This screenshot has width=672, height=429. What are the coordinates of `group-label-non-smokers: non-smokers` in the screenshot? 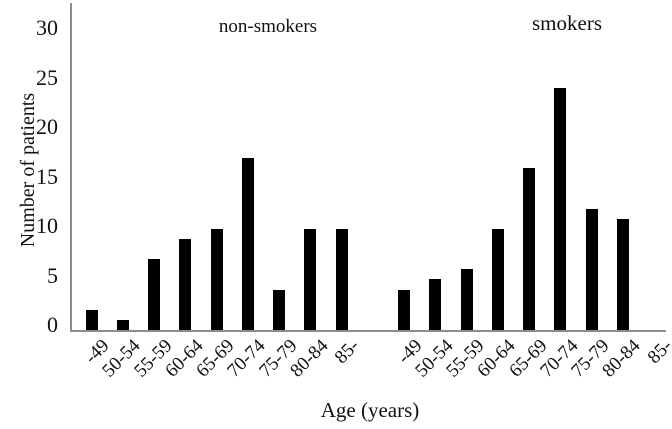 It's located at (268, 26).